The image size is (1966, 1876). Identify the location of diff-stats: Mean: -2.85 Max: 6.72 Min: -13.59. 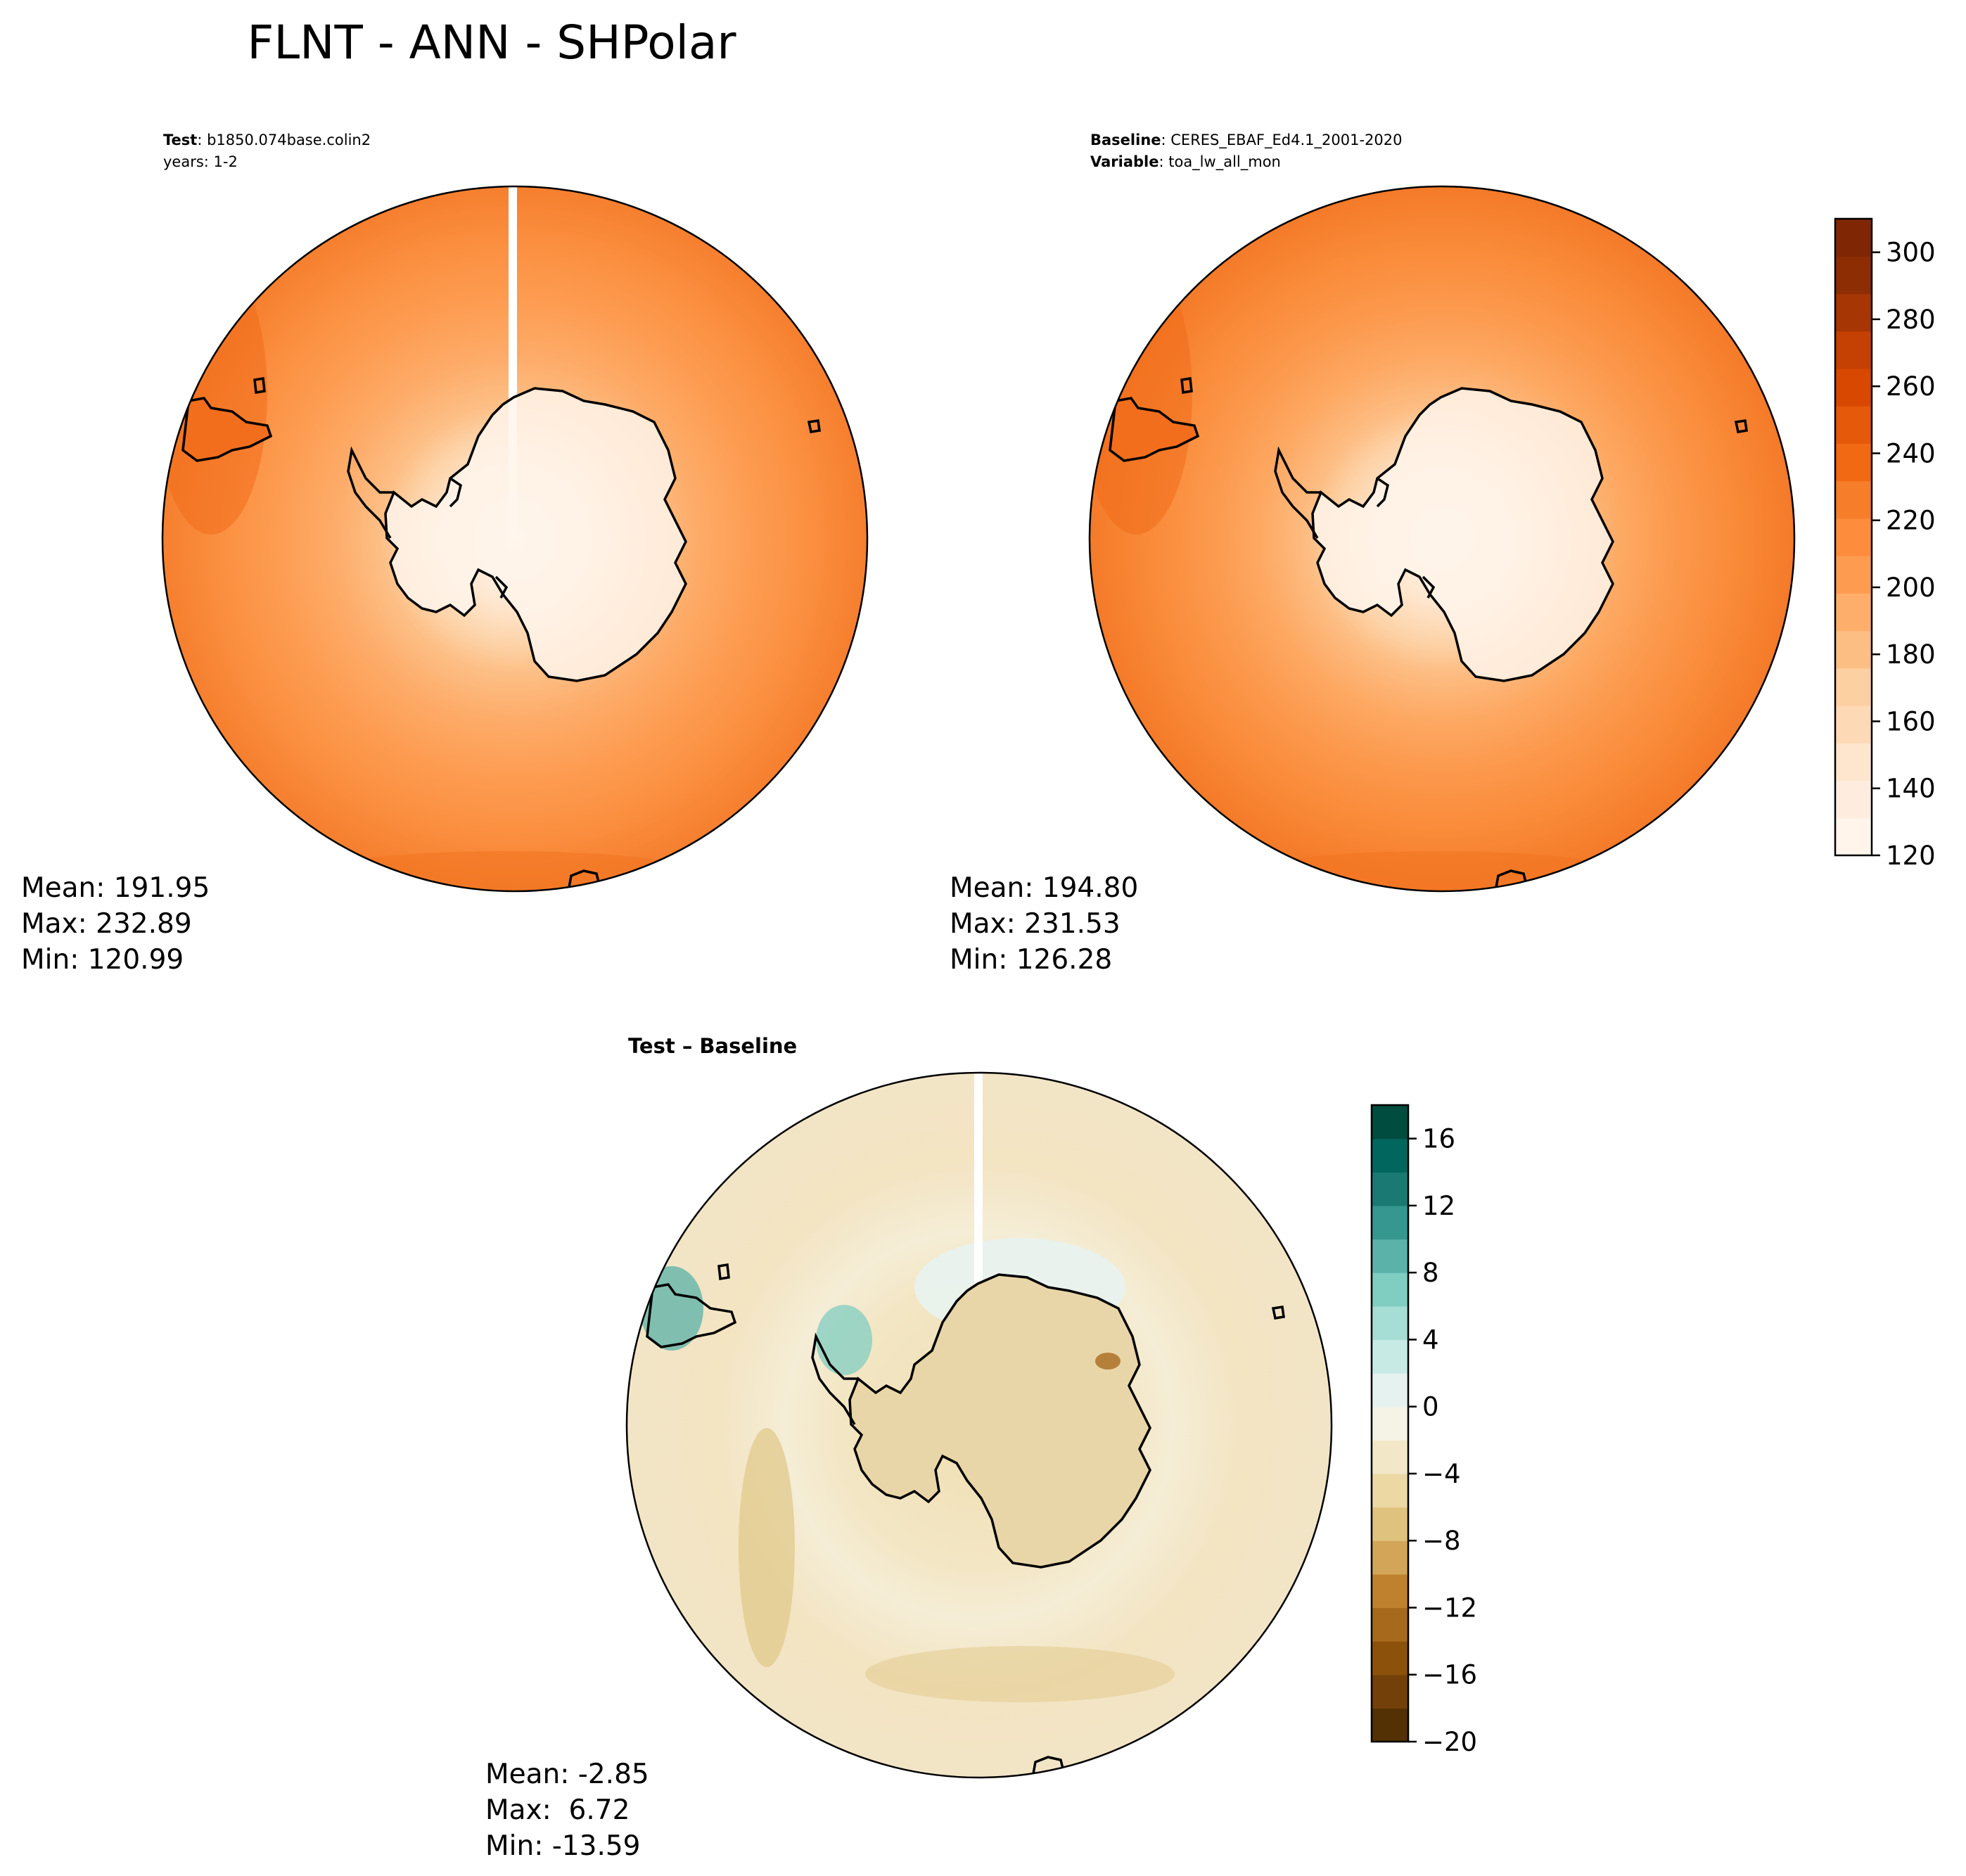
(567, 1810).